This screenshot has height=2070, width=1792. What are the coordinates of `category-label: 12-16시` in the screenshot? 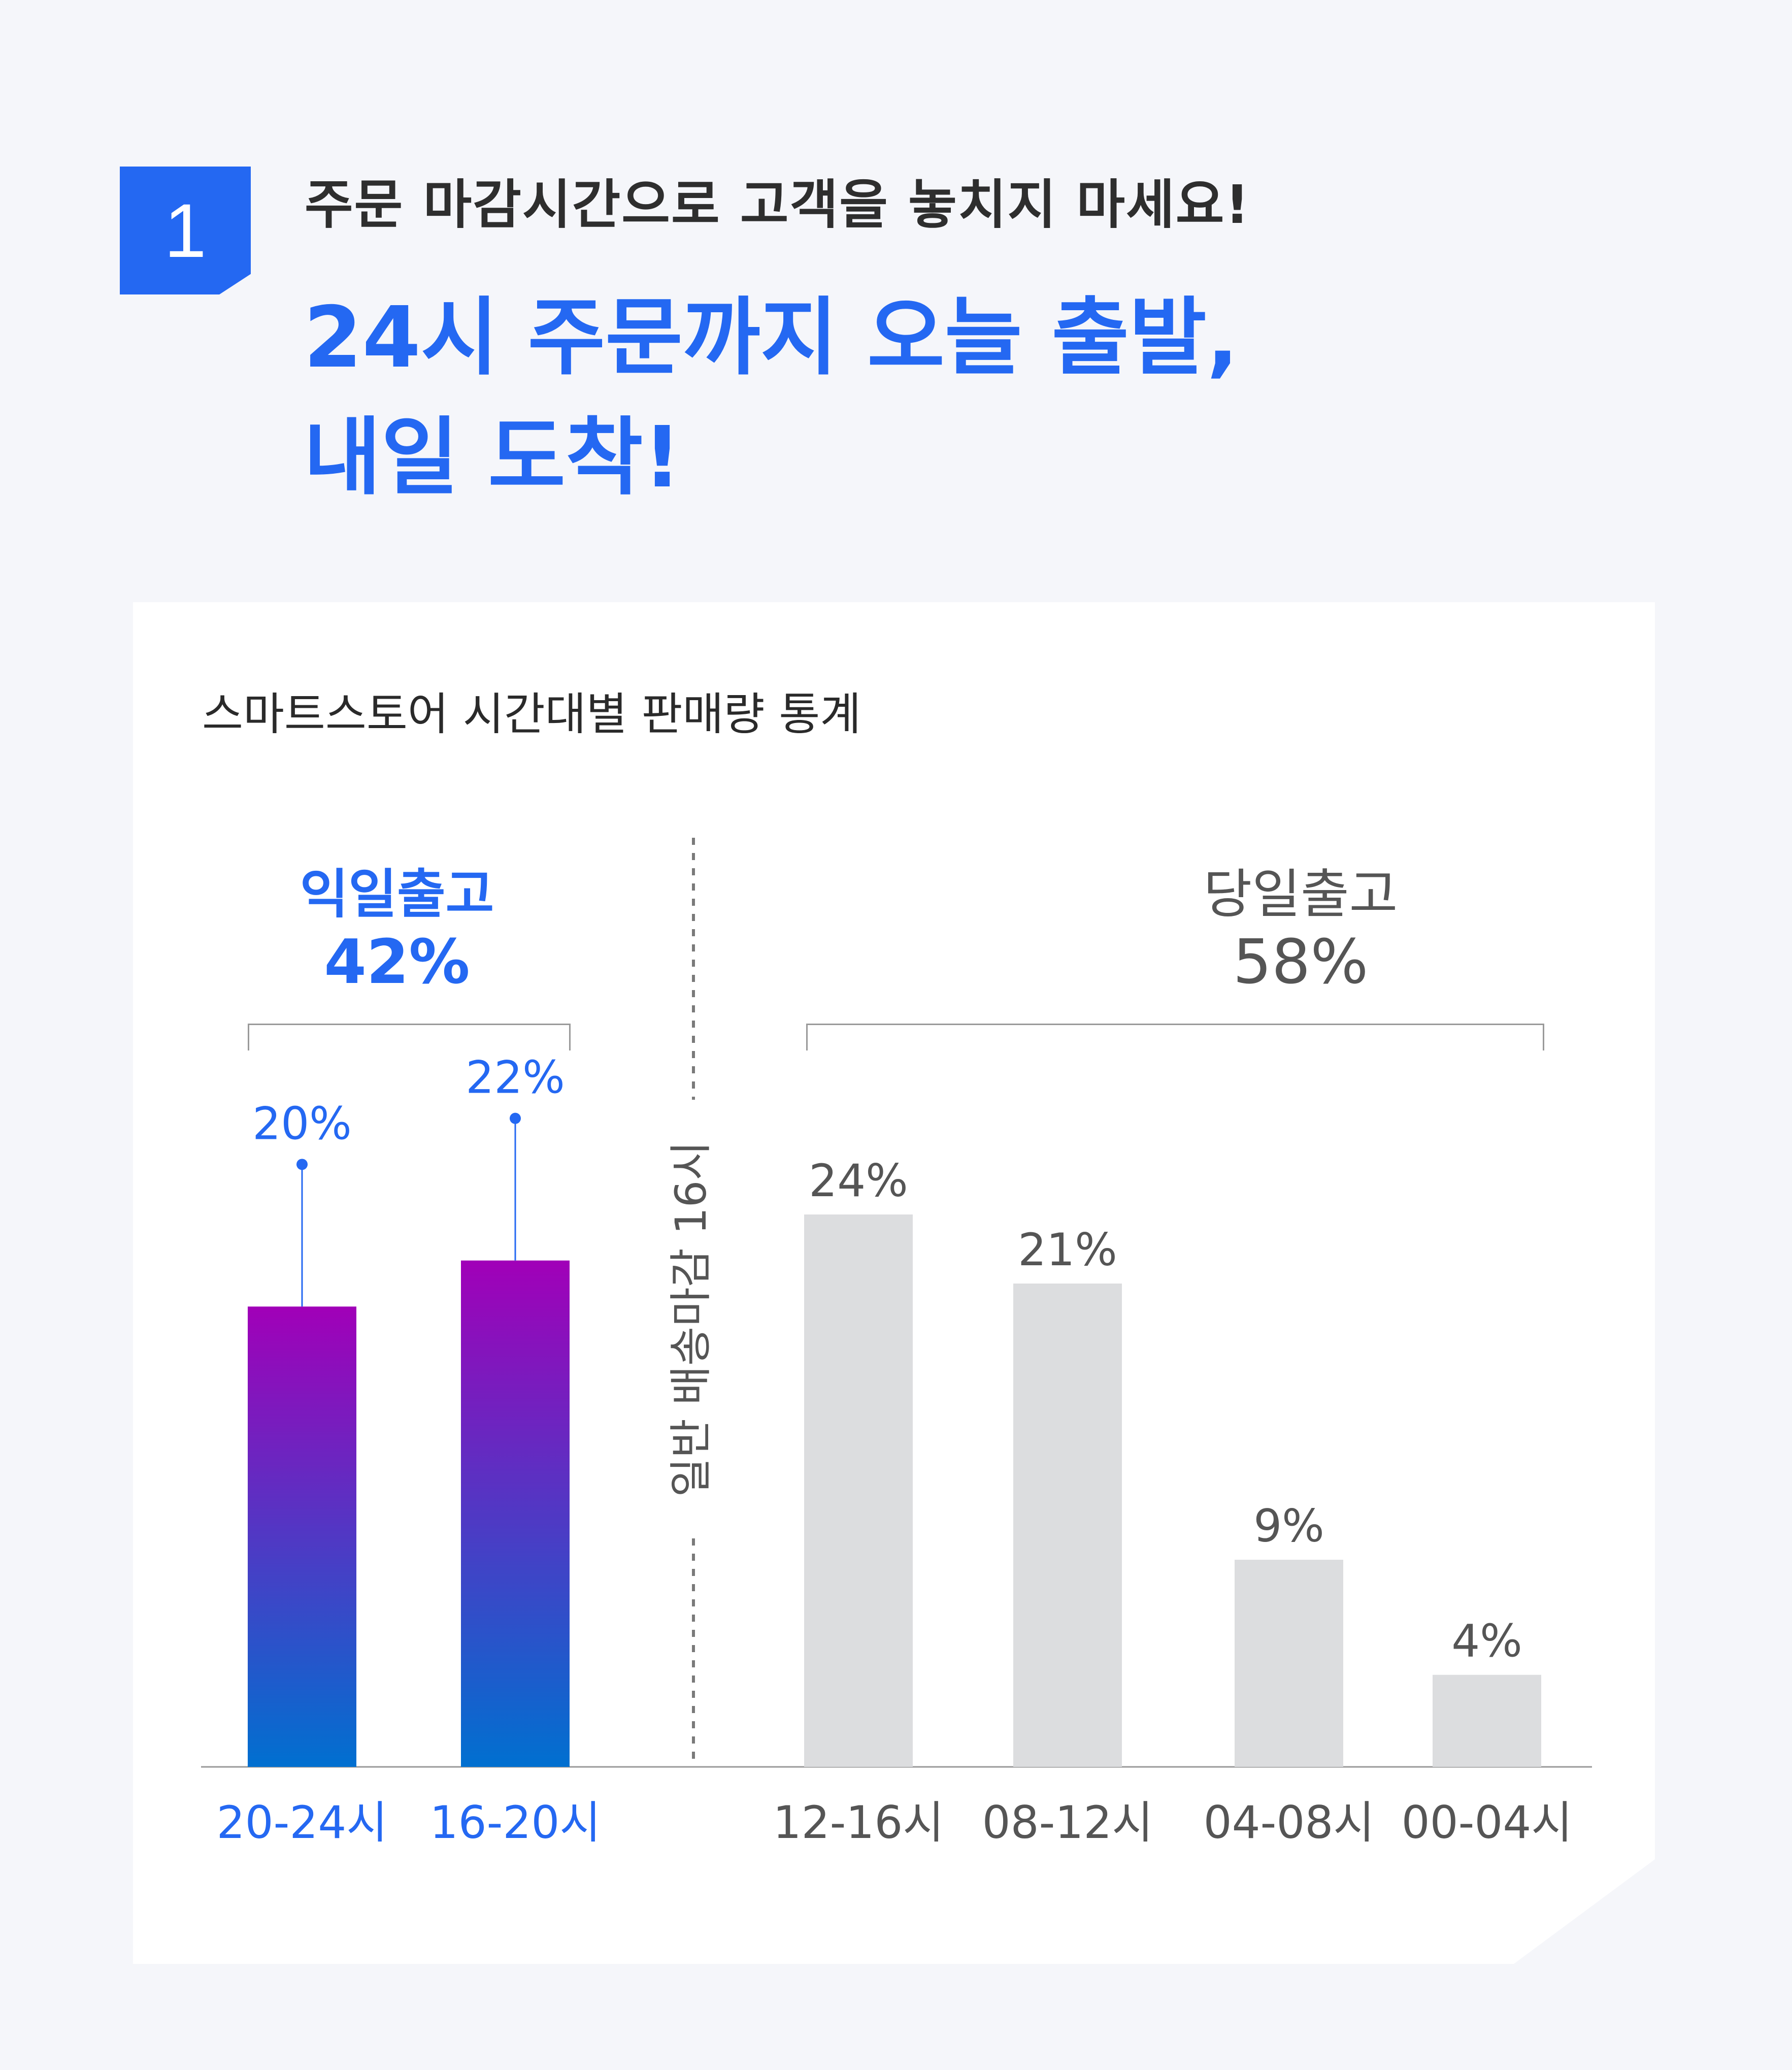 It's located at (858, 1822).